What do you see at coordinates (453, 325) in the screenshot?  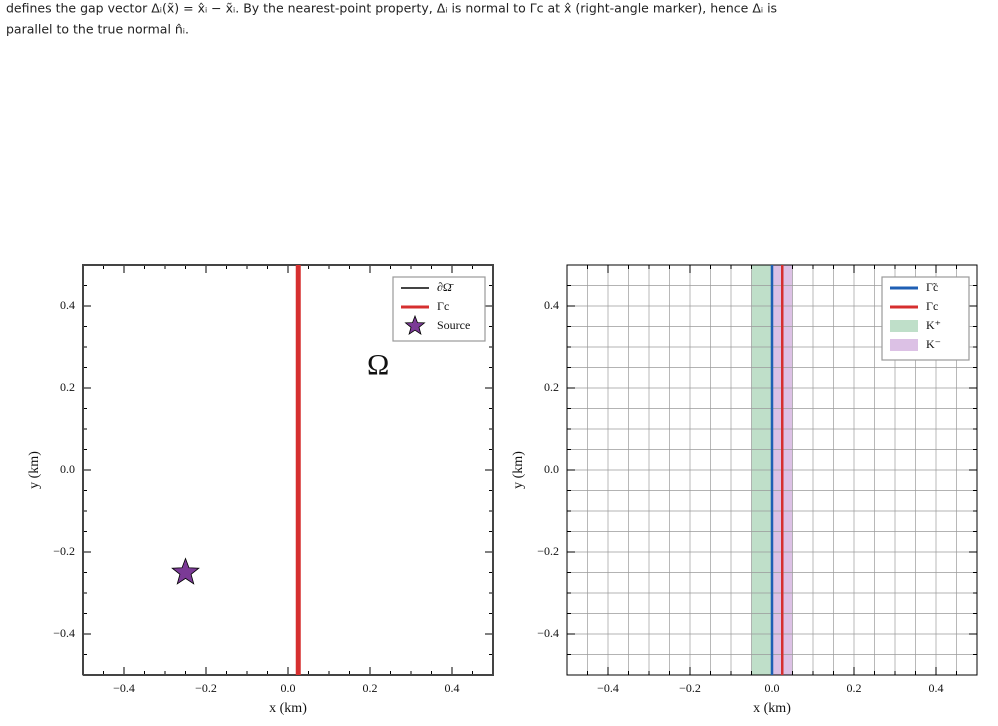 I see `legend-label: Source` at bounding box center [453, 325].